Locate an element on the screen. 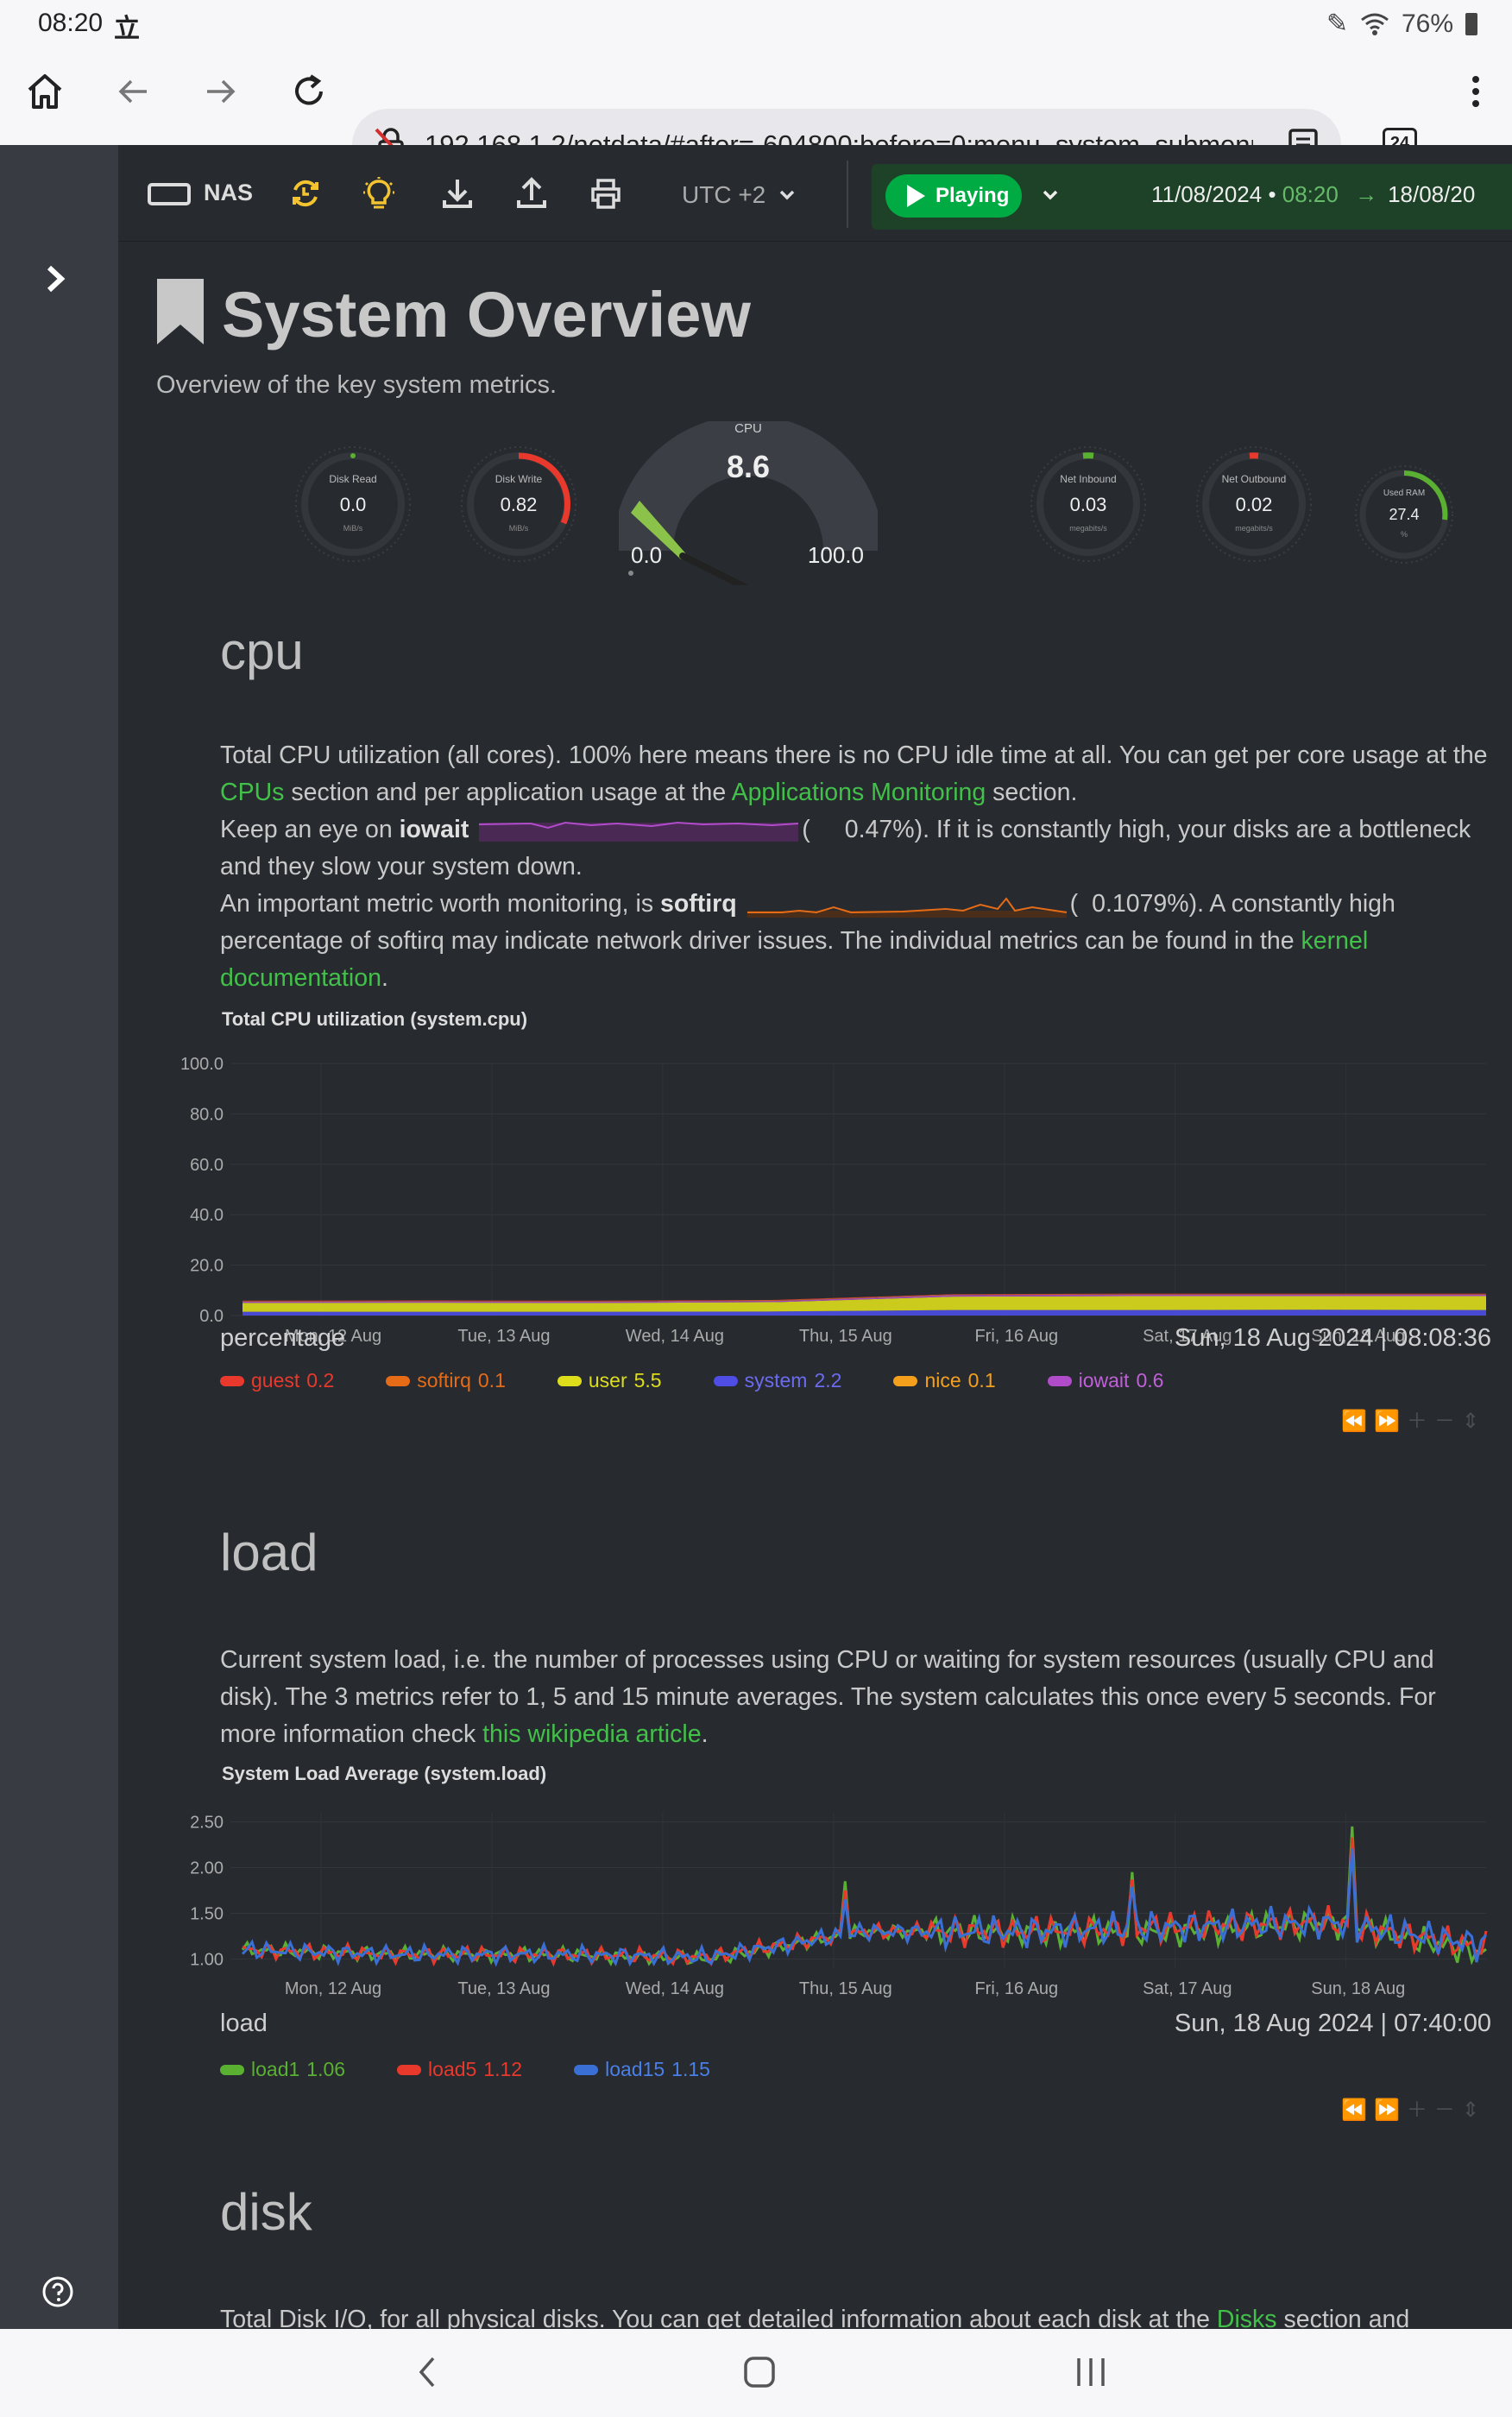 The image size is (1512, 2417). gauge-min: 0.0 is located at coordinates (647, 555).